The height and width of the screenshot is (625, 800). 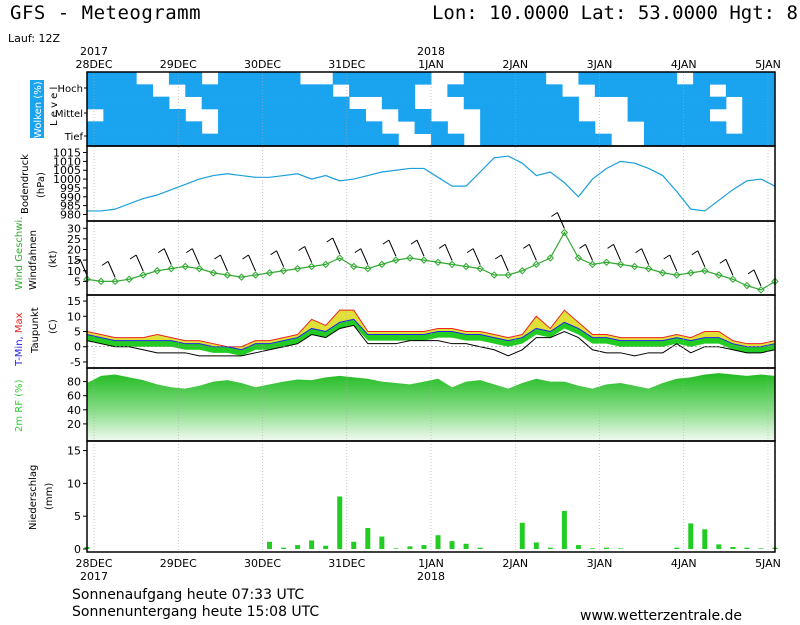 I want to click on day-label-bottom: 31DEC, so click(x=346, y=563).